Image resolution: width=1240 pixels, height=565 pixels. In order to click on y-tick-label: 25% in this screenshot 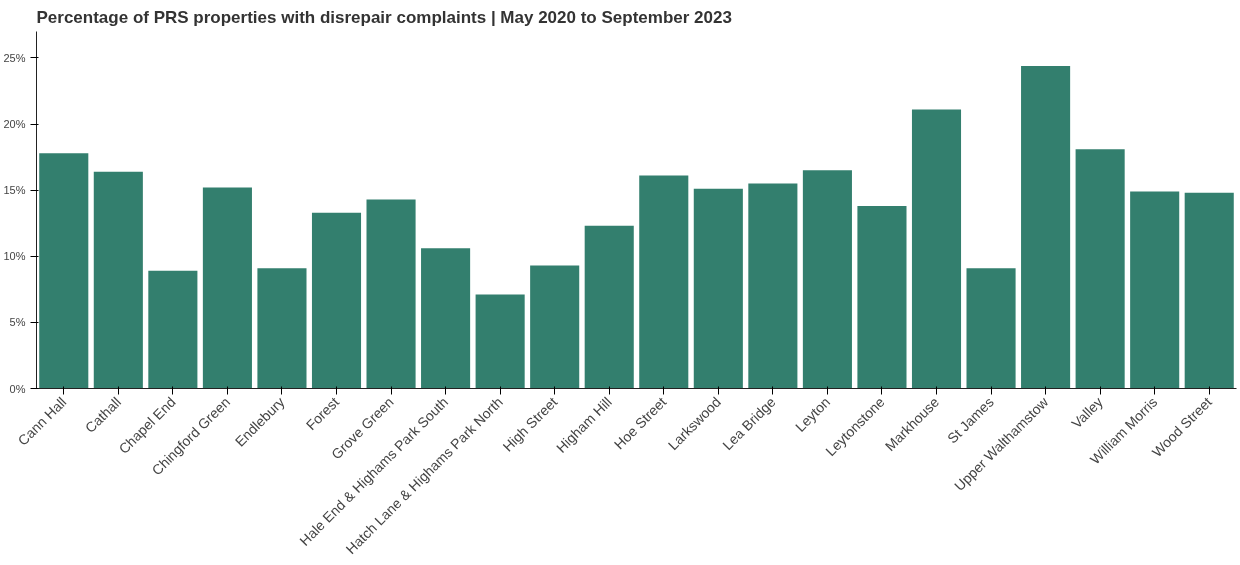, I will do `click(14, 57)`.